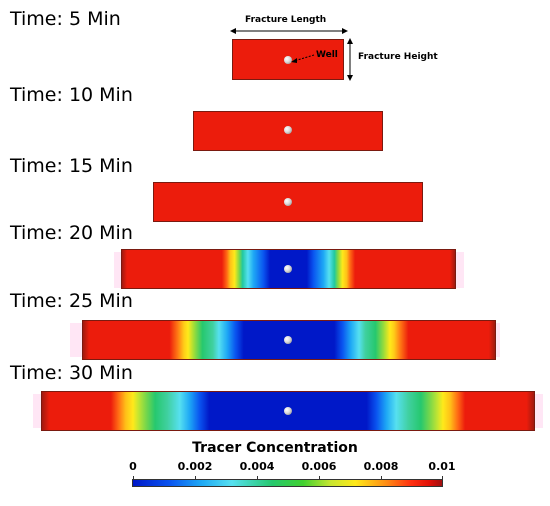 The width and height of the screenshot is (550, 506). I want to click on colorbar-tick-0: 0, so click(133, 466).